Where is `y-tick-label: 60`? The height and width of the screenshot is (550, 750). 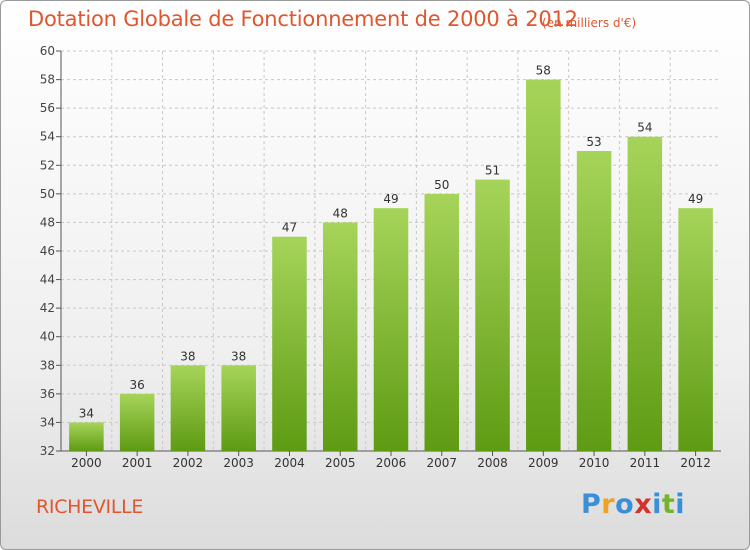 y-tick-label: 60 is located at coordinates (47, 51).